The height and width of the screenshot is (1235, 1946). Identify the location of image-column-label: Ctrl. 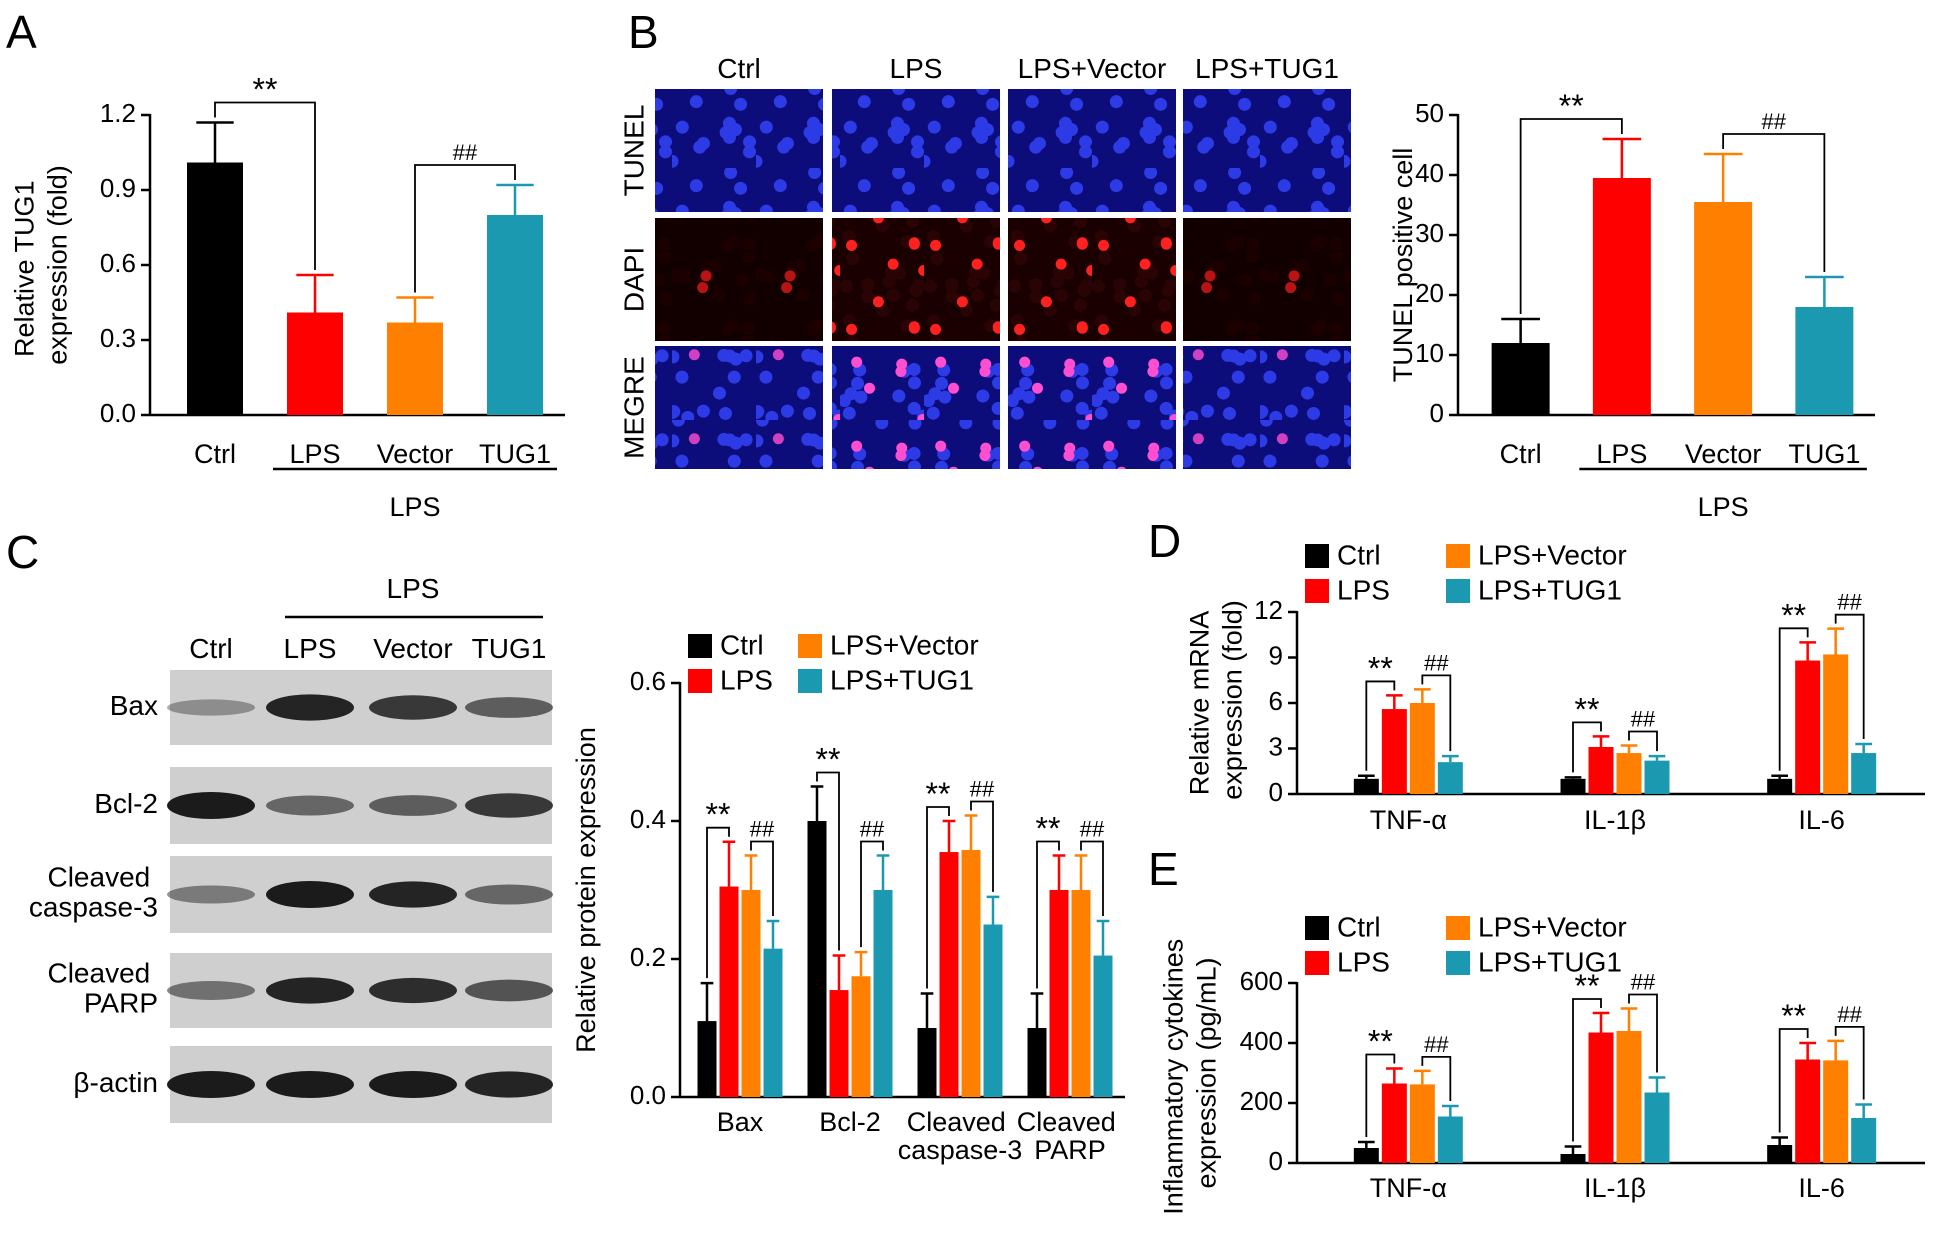
(739, 68).